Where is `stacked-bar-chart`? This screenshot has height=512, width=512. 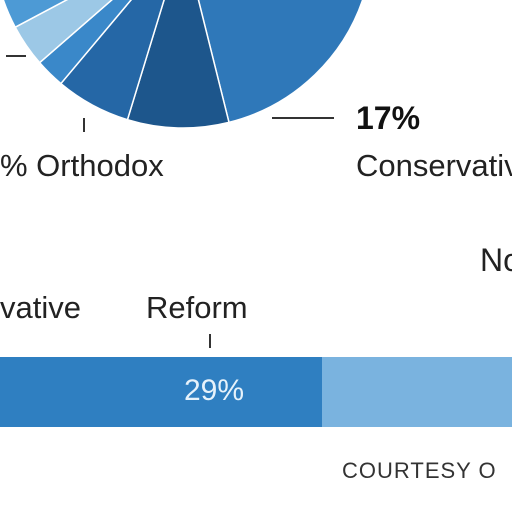 stacked-bar-chart is located at coordinates (256, 392).